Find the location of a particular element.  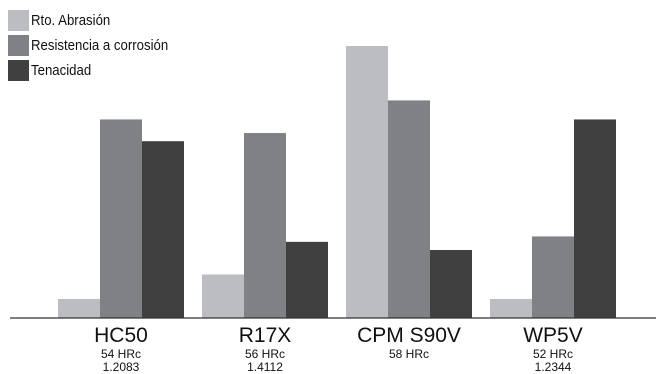

legend-swatch-abrasion is located at coordinates (18, 20).